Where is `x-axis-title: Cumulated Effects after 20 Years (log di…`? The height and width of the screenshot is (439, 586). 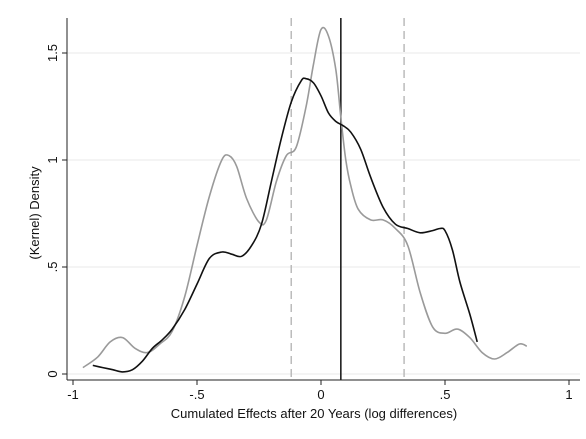 x-axis-title: Cumulated Effects after 20 Years (log di… is located at coordinates (314, 413).